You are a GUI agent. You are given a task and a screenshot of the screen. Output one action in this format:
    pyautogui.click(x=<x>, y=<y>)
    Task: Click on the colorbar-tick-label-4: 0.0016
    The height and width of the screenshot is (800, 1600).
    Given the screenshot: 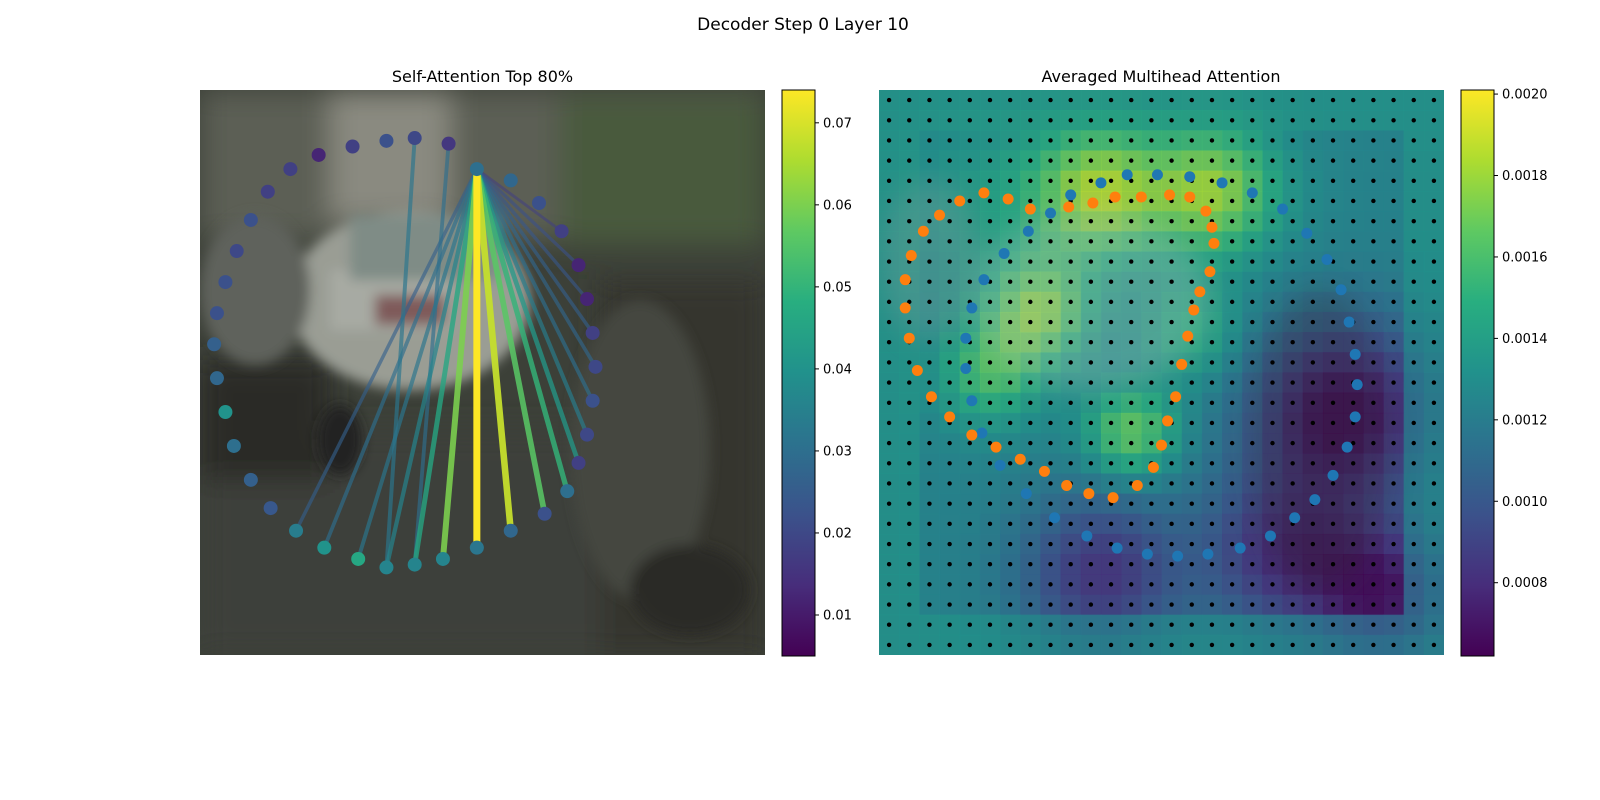 What is the action you would take?
    pyautogui.click(x=1525, y=257)
    